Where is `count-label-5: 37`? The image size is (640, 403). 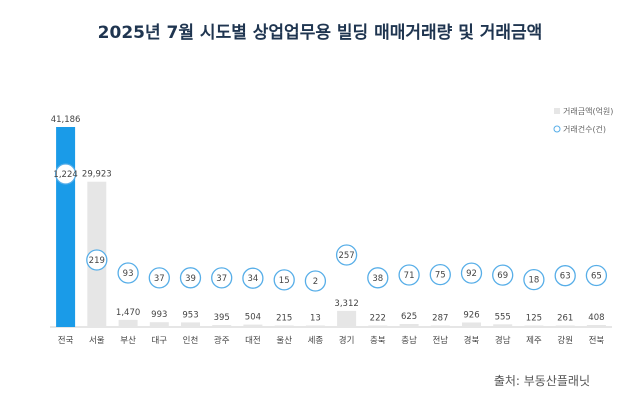 count-label-5: 37 is located at coordinates (221, 279).